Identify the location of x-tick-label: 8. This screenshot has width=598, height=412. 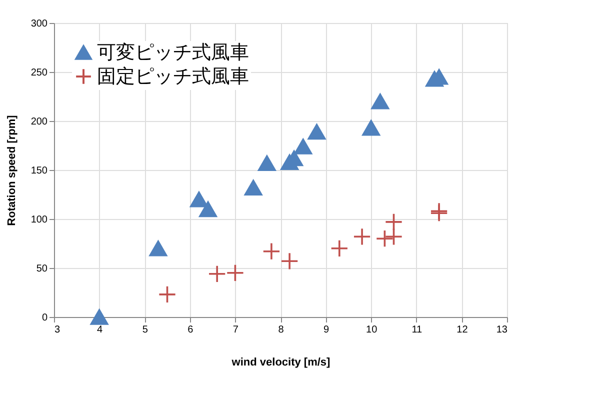
(281, 330).